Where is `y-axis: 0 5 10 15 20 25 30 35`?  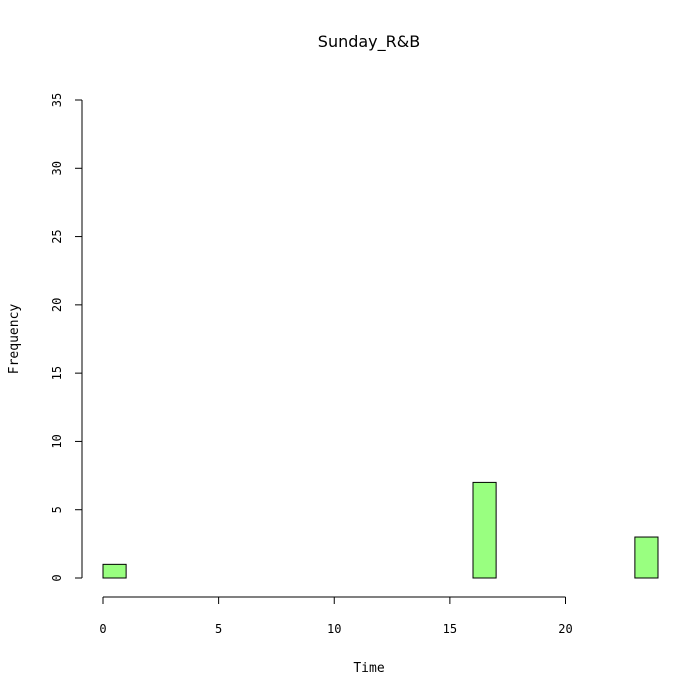 y-axis: 0 5 10 15 20 25 30 35 is located at coordinates (66, 337).